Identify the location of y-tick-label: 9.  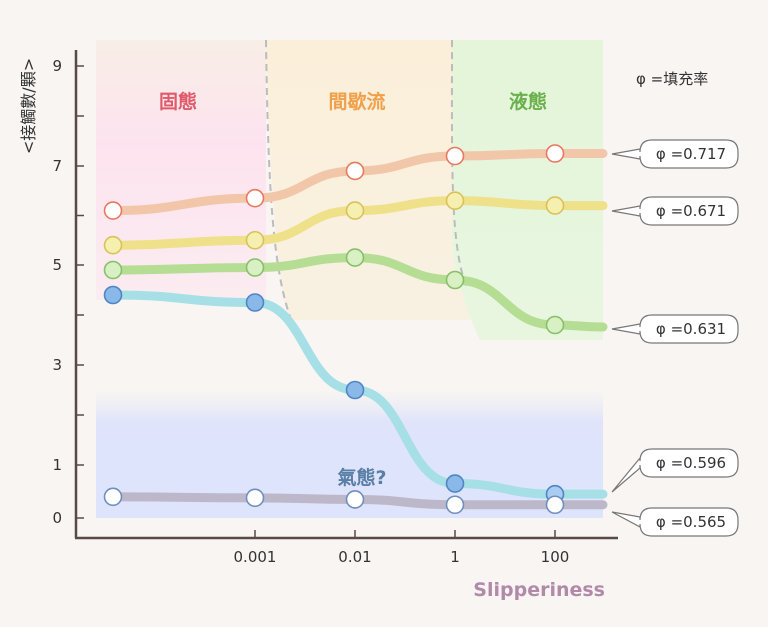
(57, 66).